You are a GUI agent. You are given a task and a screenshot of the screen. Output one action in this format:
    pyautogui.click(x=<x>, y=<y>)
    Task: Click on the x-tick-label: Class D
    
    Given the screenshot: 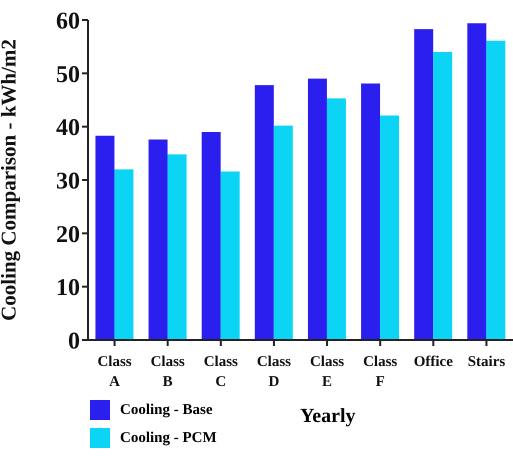 What is the action you would take?
    pyautogui.click(x=274, y=372)
    